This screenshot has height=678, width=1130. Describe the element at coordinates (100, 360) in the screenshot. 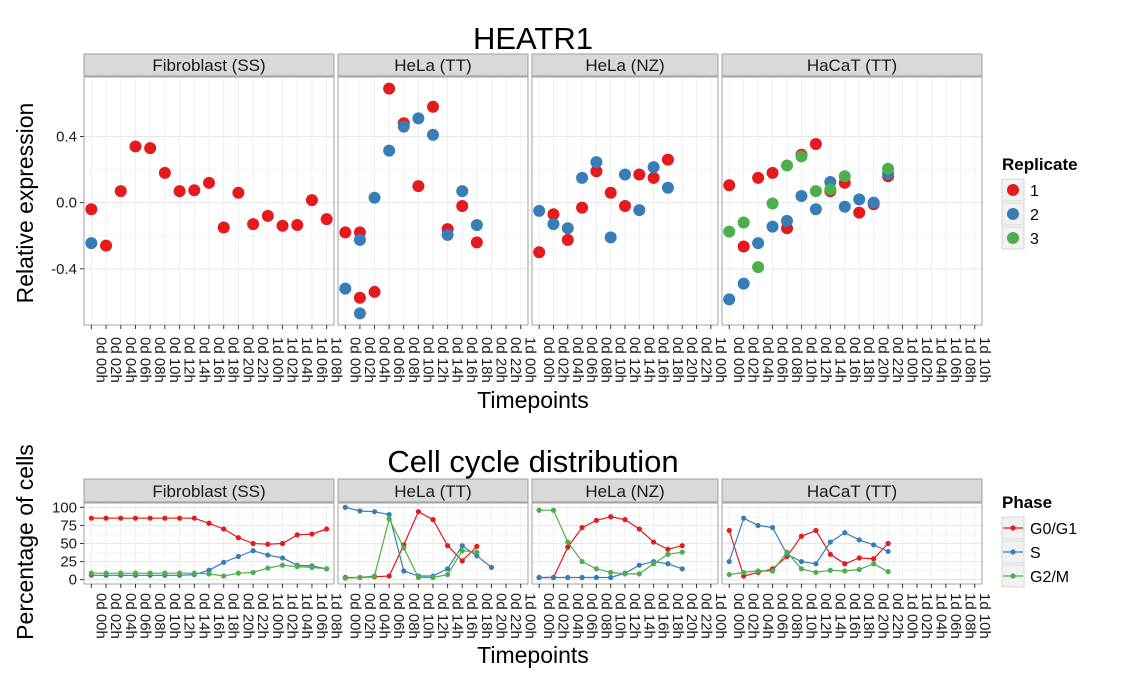

I see `x-tick-label: 0d 00h` at that location.